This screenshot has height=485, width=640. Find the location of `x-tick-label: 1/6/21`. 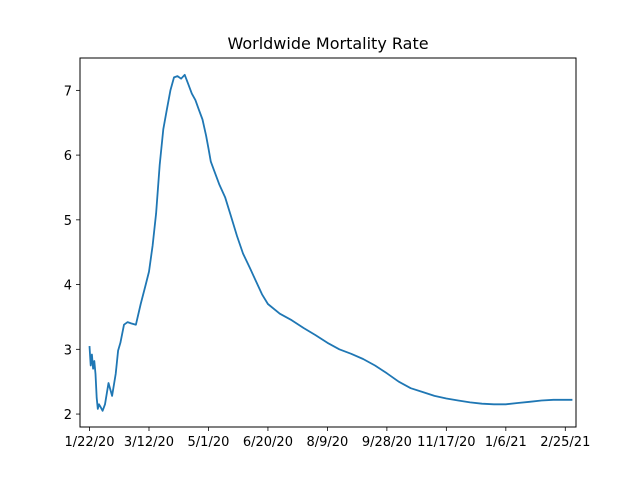

x-tick-label: 1/6/21 is located at coordinates (506, 442).